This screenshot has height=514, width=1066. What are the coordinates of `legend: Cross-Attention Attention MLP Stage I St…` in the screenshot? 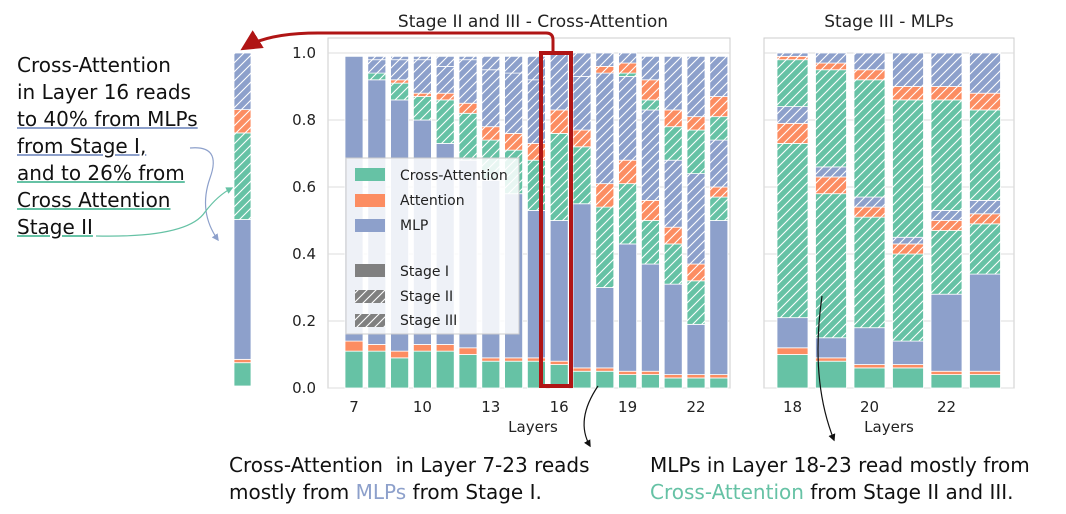 It's located at (432, 246).